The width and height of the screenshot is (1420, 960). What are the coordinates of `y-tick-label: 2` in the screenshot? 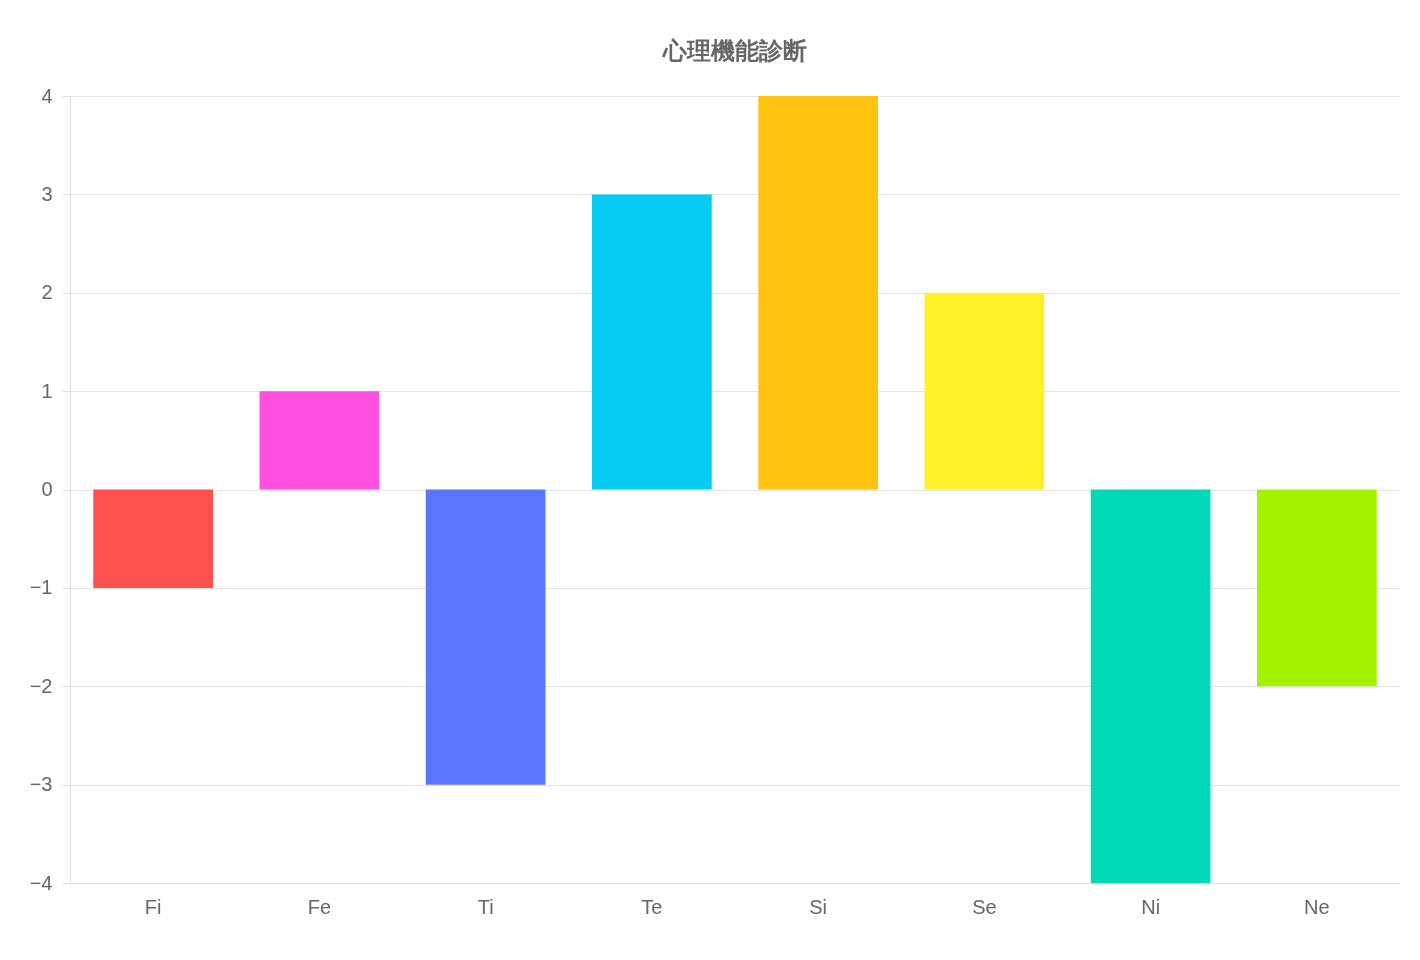 It's located at (47, 292).